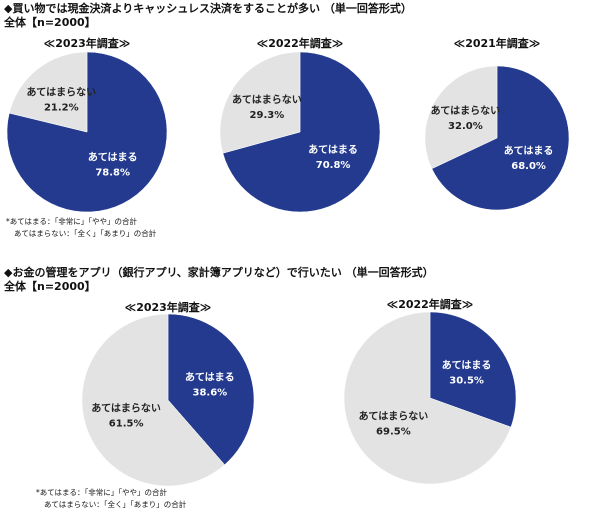 Image resolution: width=600 pixels, height=526 pixels. What do you see at coordinates (466, 380) in the screenshot?
I see `slice-value-label: 30.5%` at bounding box center [466, 380].